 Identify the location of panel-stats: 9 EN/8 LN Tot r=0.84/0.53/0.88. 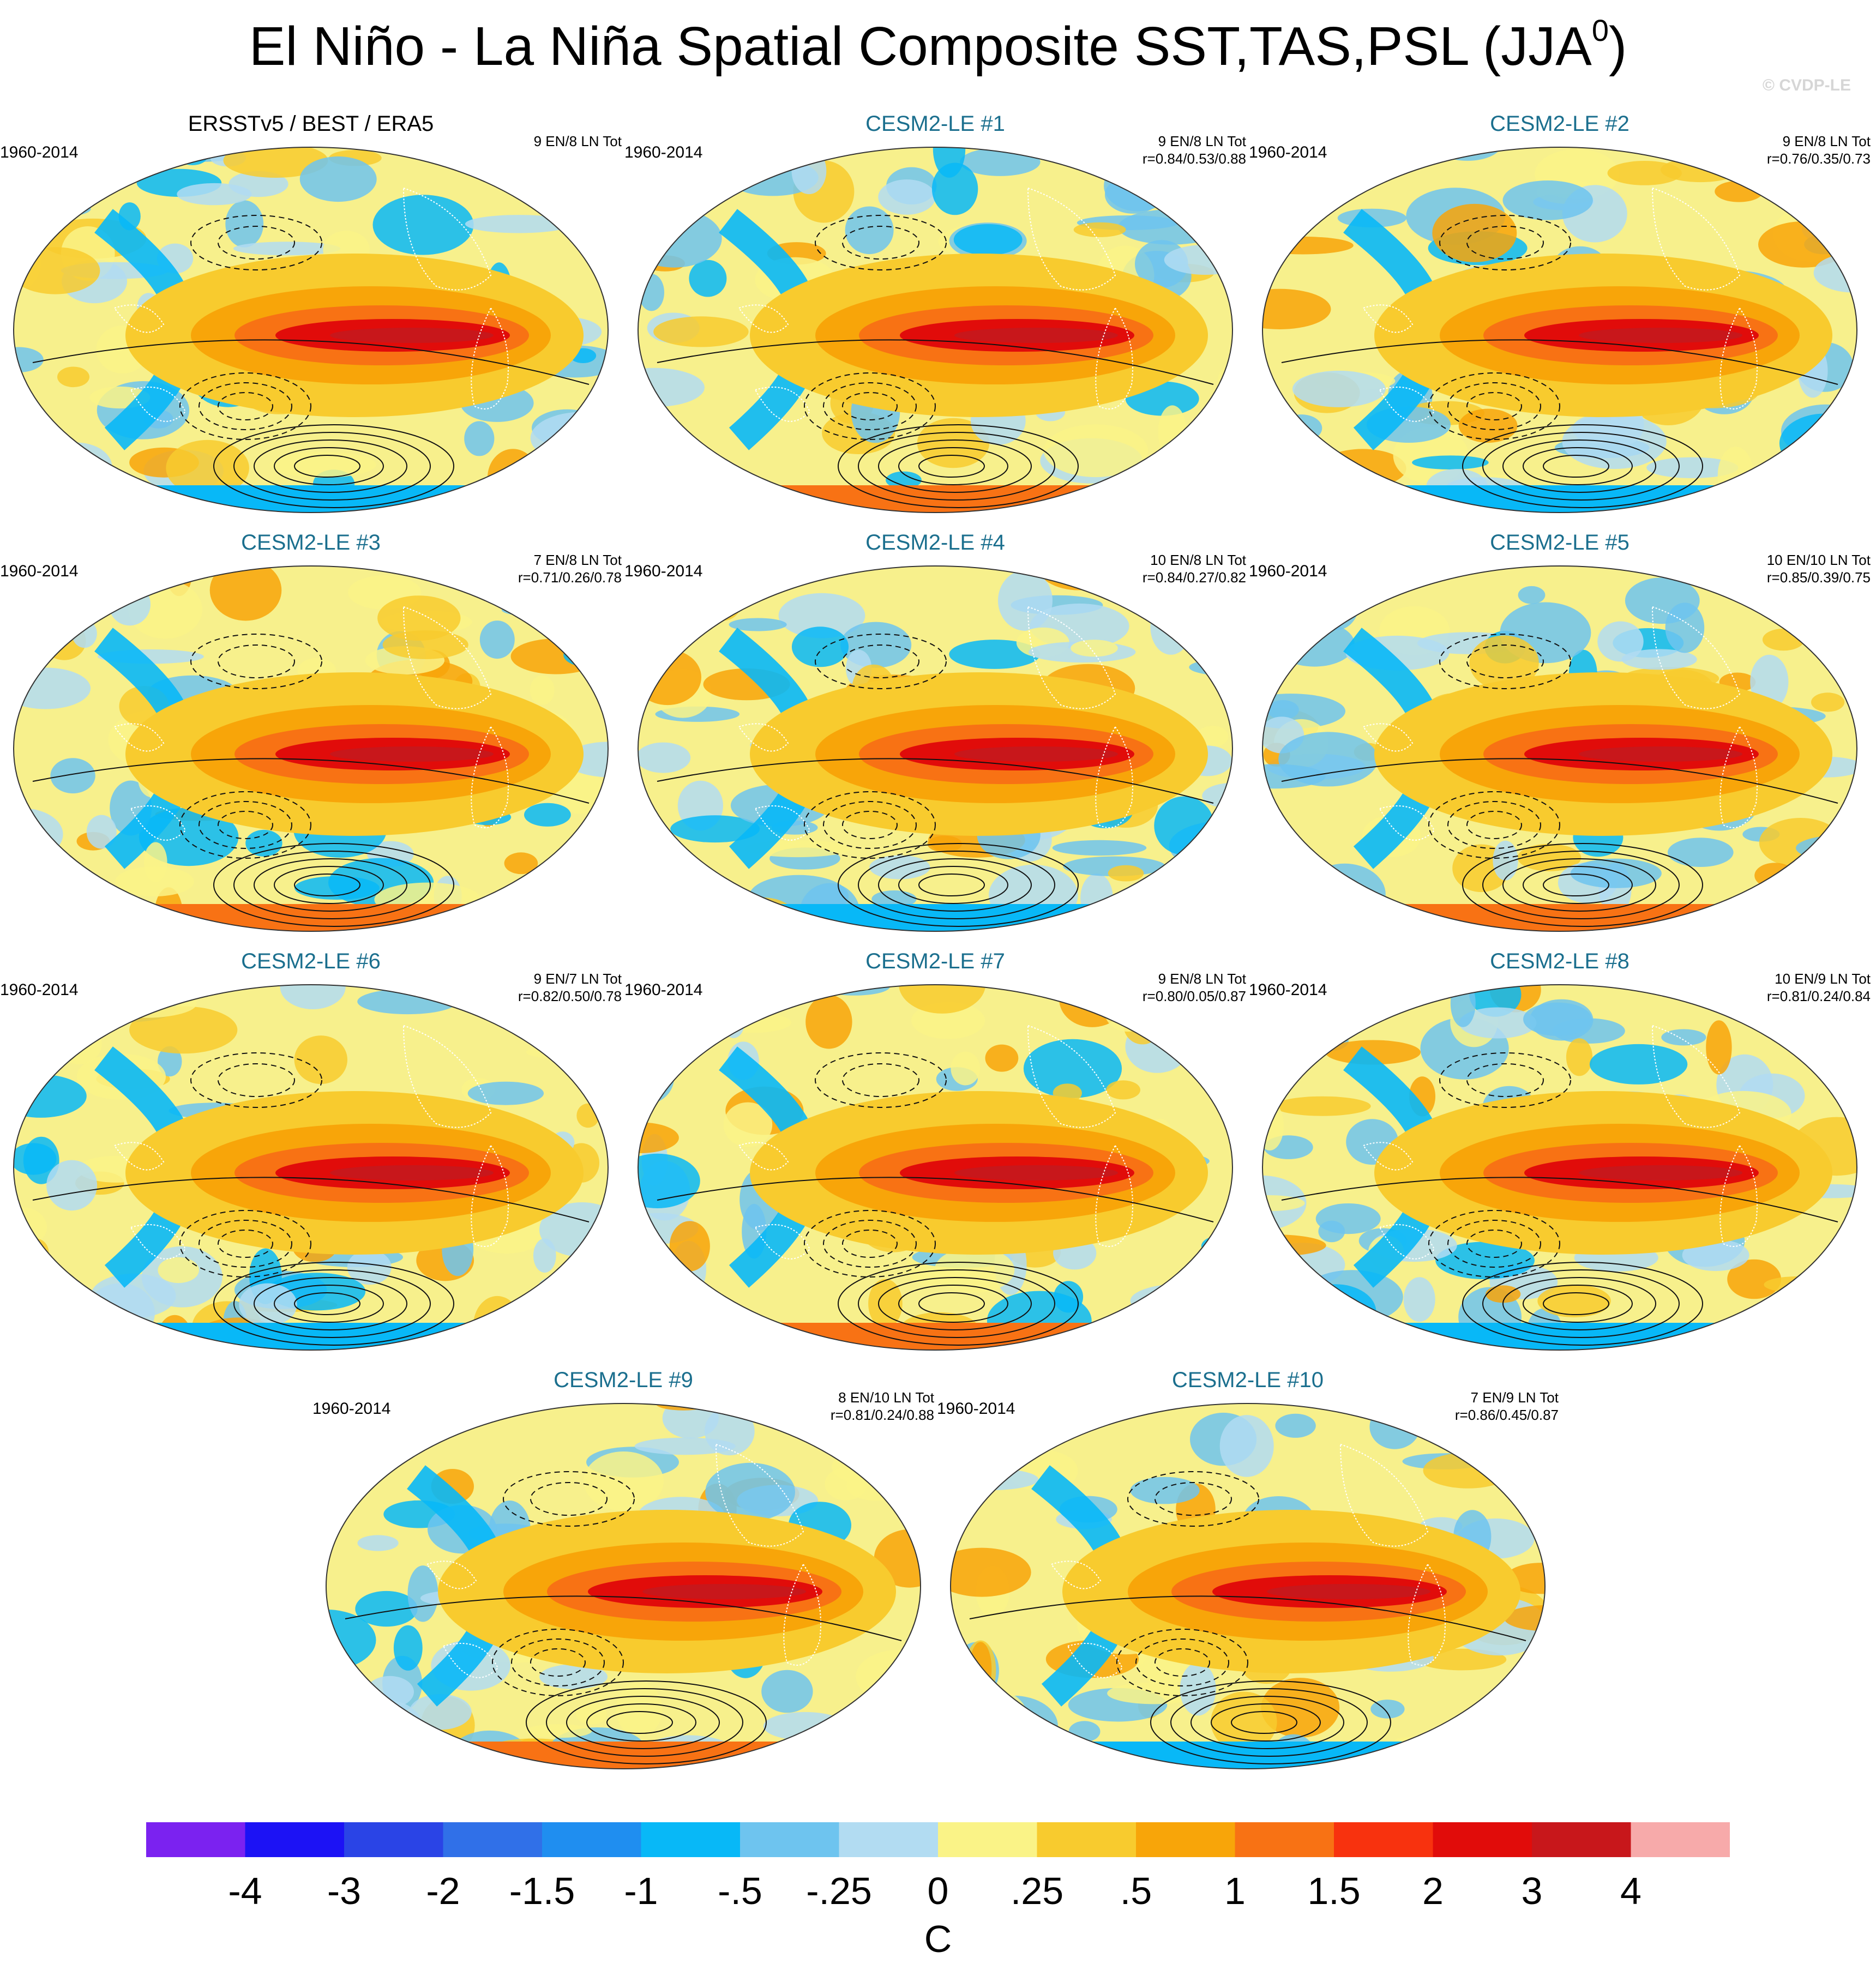
(1194, 149).